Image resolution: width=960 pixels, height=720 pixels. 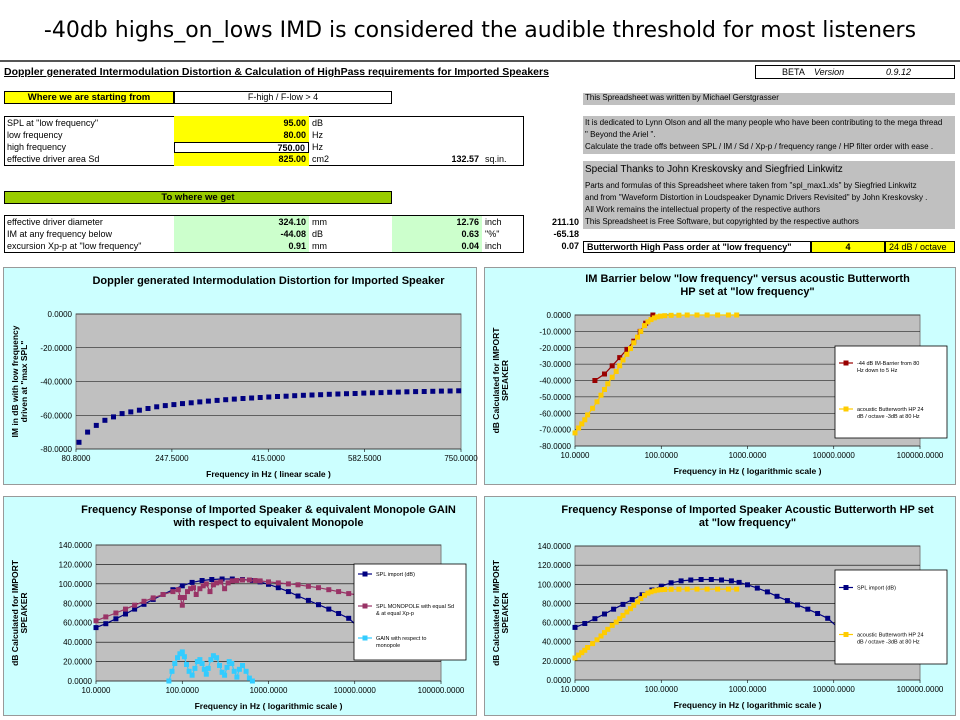 I want to click on inputs-yellow-bg, so click(x=241, y=141).